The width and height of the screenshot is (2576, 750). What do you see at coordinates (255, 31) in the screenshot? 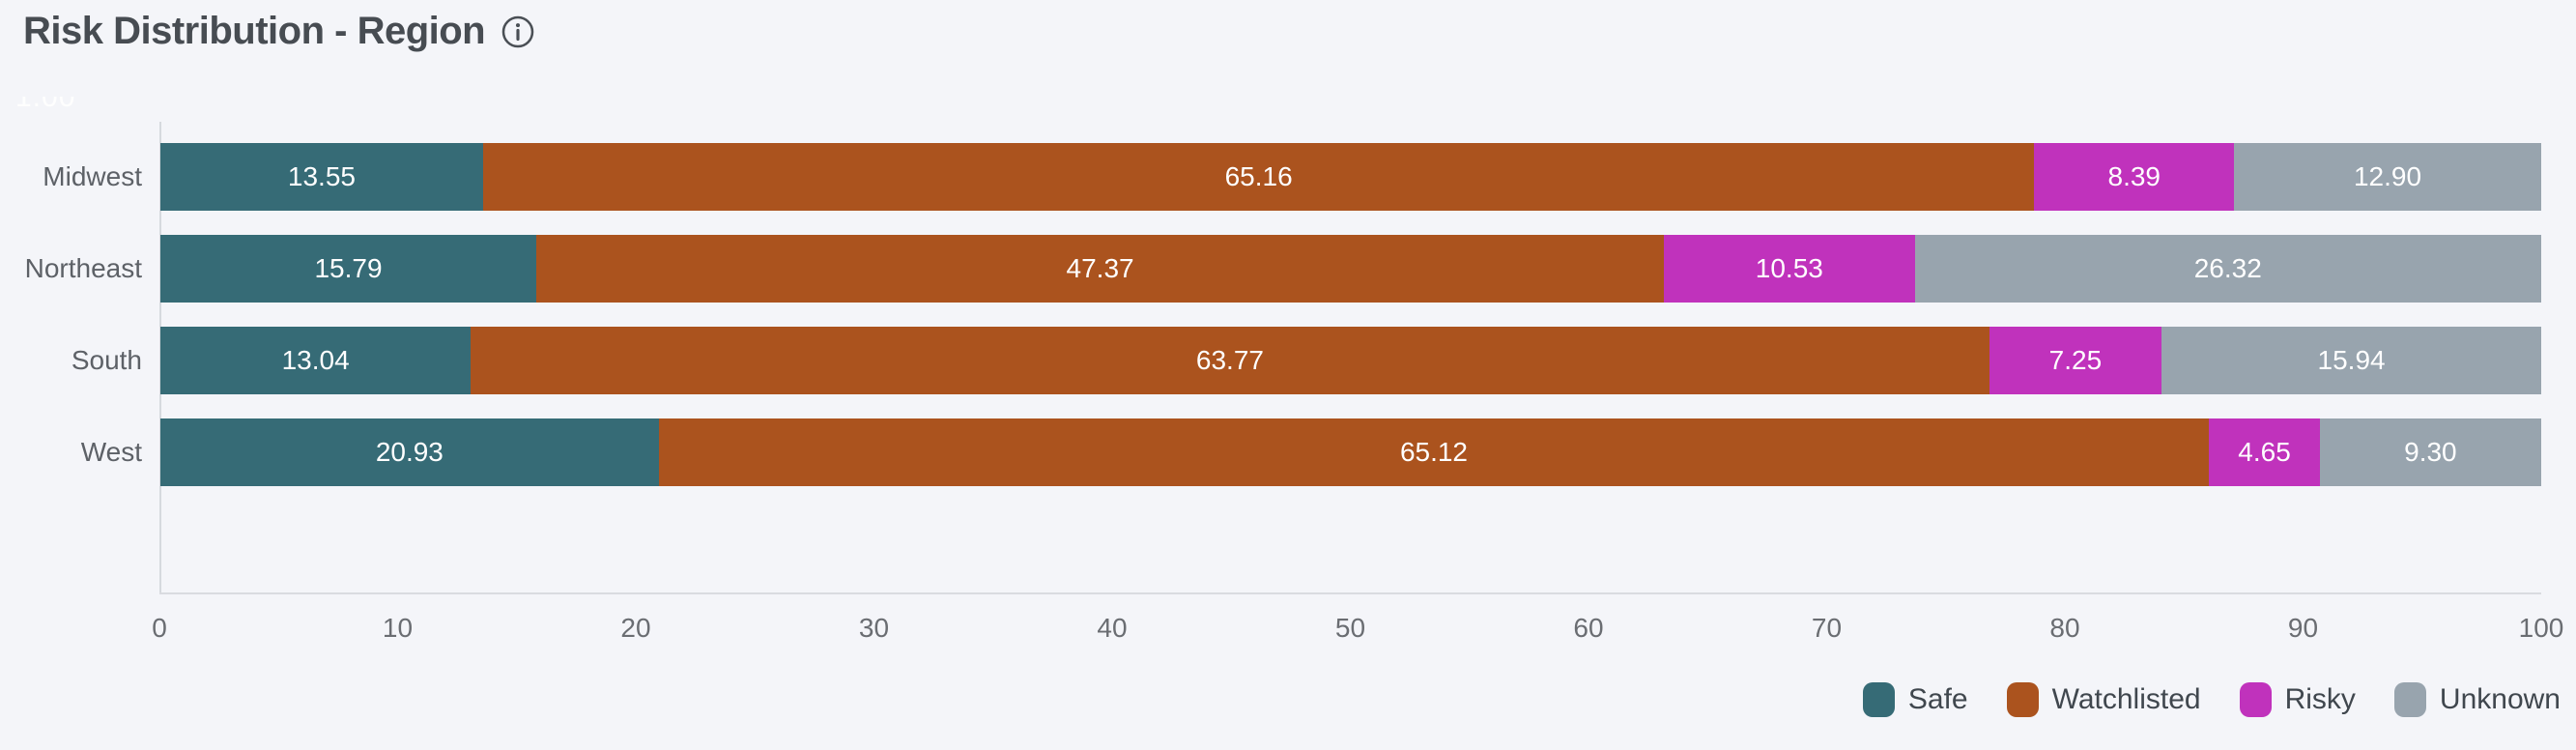
I see `page-title: Risk Distribution - Region` at bounding box center [255, 31].